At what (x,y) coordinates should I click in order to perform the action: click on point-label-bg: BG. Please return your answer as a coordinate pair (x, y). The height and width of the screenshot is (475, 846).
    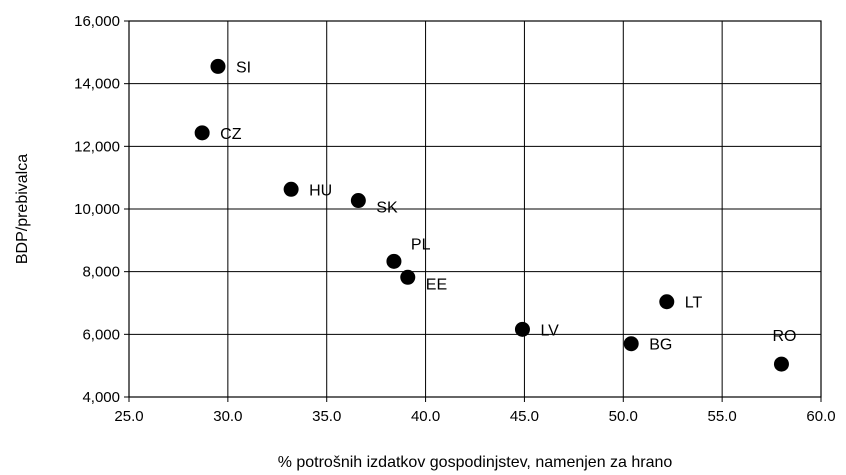
    Looking at the image, I should click on (660, 345).